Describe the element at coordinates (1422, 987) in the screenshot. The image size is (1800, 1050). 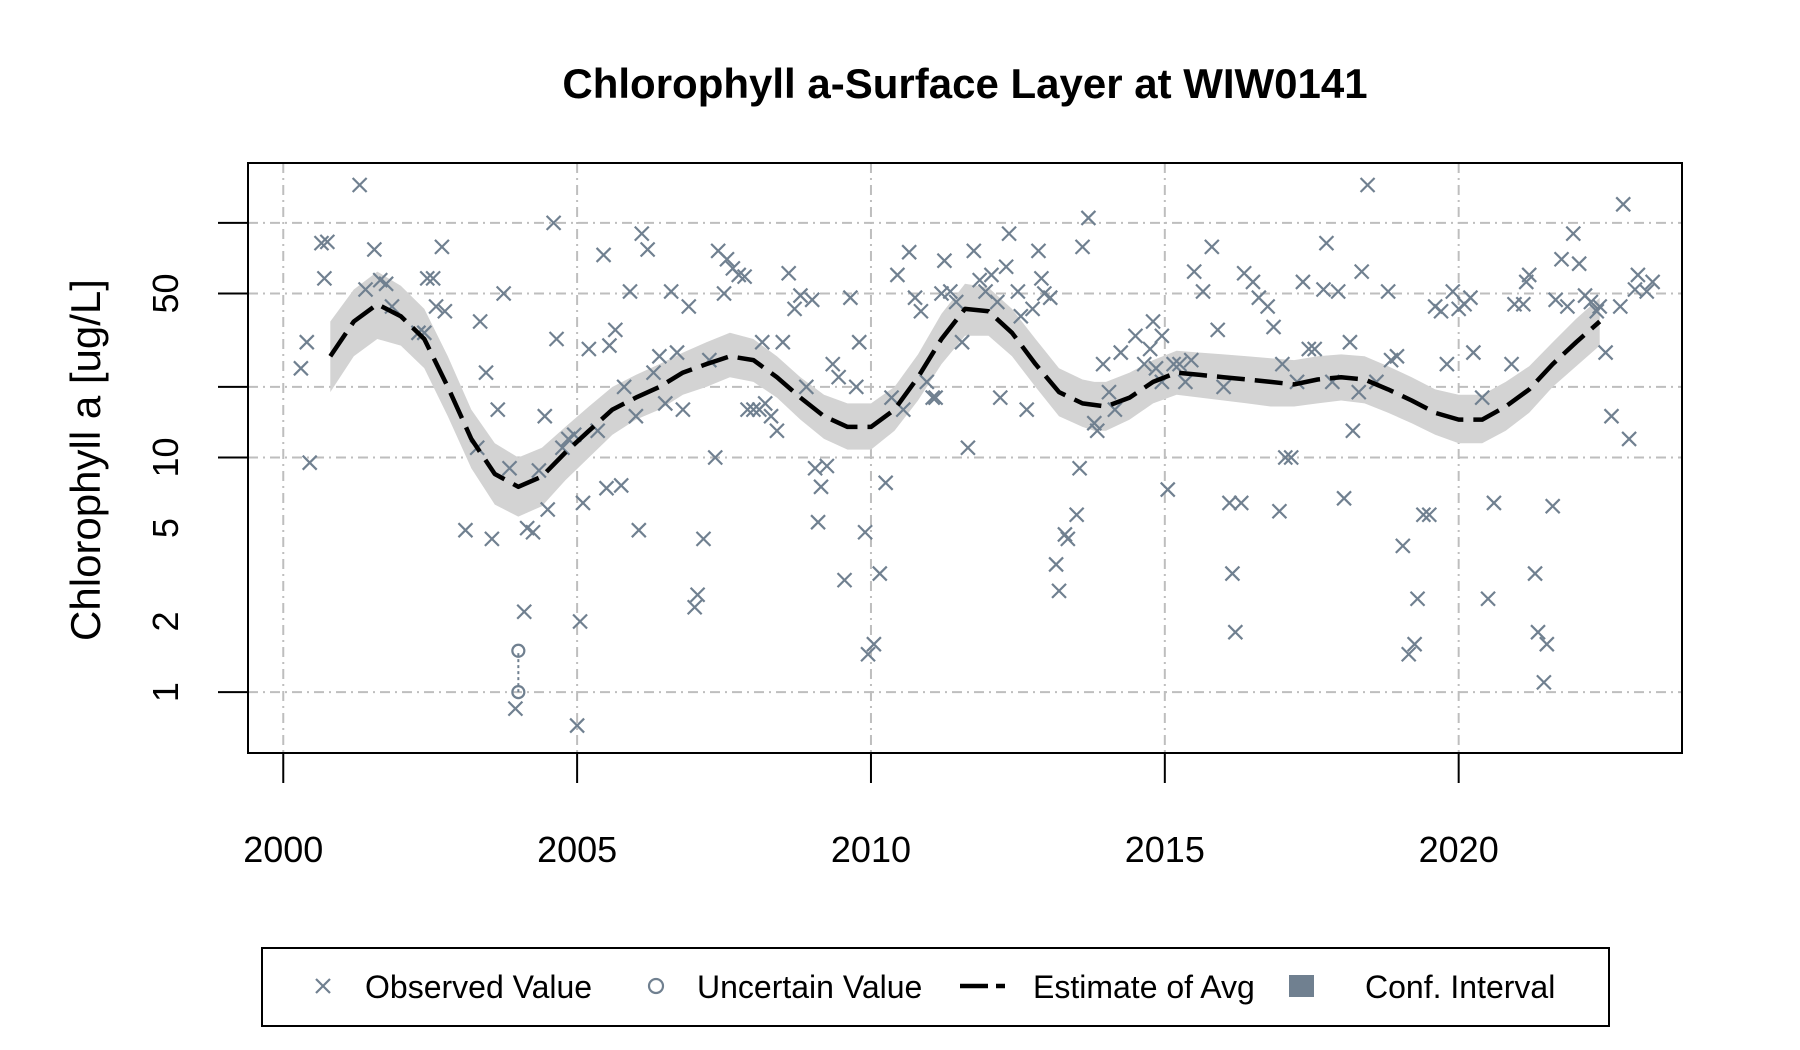
I see `legend-item-ci: Conf. Interval` at that location.